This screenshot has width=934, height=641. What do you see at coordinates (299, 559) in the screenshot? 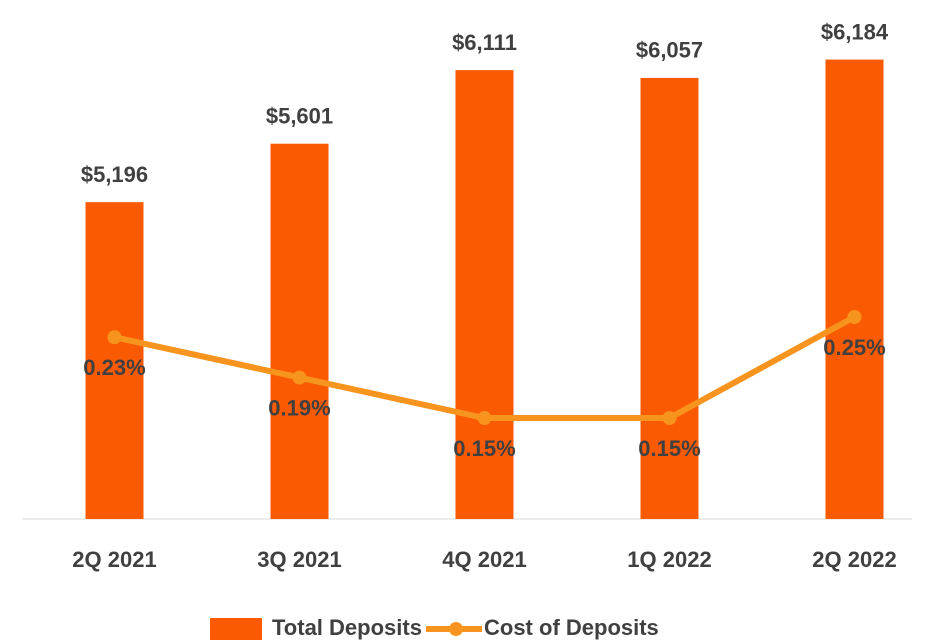
I see `x-tick-label: 3Q 2021` at bounding box center [299, 559].